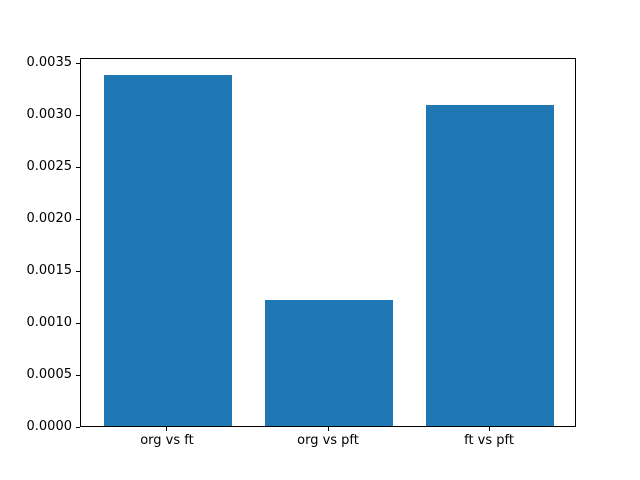 This screenshot has height=480, width=640. I want to click on y-tick-label: 0.0005, so click(49, 374).